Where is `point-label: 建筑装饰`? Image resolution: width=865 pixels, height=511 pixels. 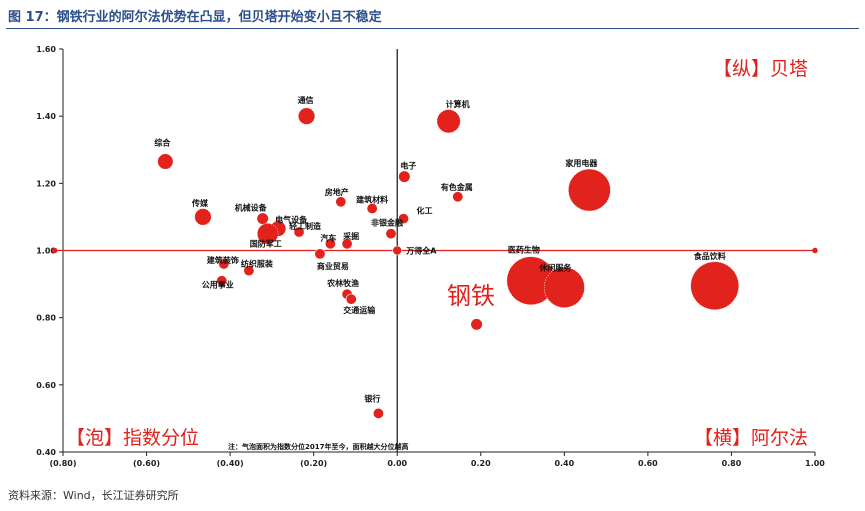 point-label: 建筑装饰 is located at coordinates (222, 260).